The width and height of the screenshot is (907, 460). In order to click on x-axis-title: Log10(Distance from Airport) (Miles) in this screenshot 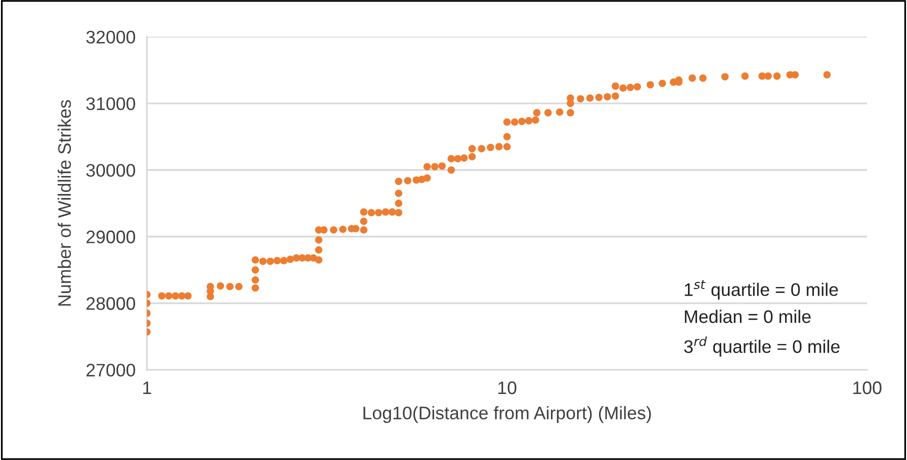, I will do `click(507, 414)`.